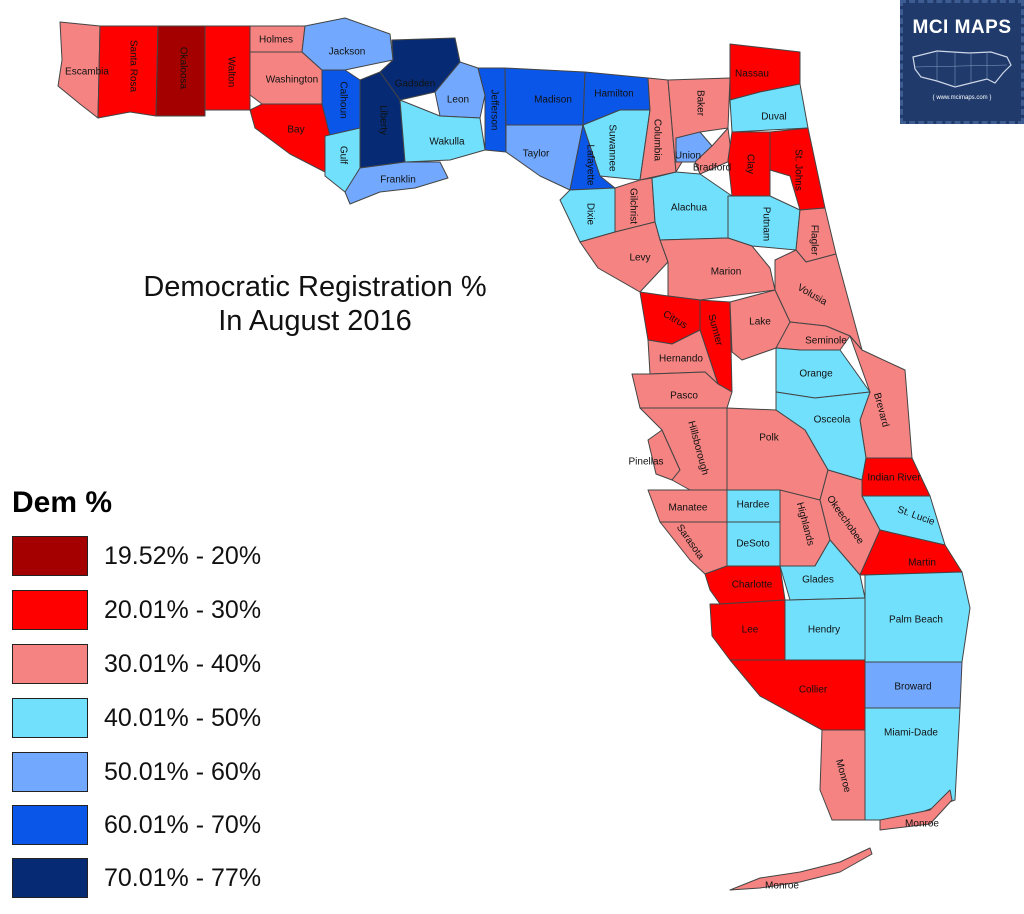  I want to click on county-label: Collier, so click(813, 690).